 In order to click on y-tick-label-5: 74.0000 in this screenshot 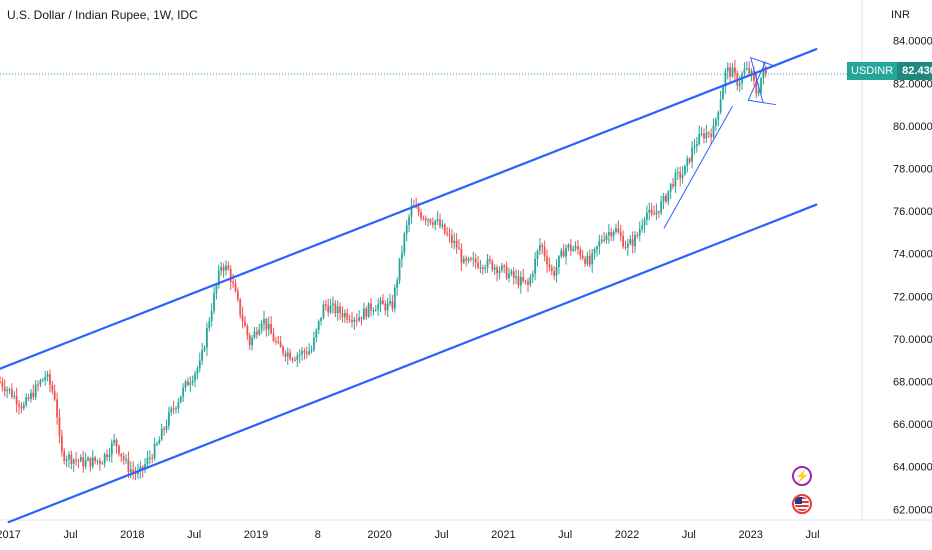, I will do `click(912, 255)`.